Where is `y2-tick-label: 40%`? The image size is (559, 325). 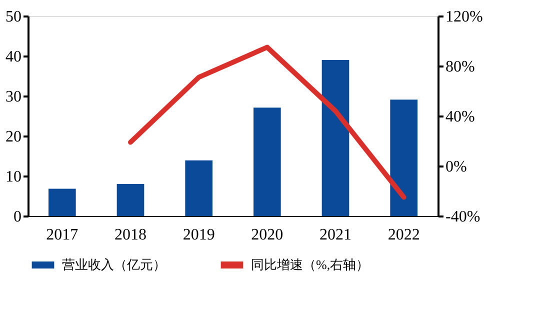 y2-tick-label: 40% is located at coordinates (460, 117).